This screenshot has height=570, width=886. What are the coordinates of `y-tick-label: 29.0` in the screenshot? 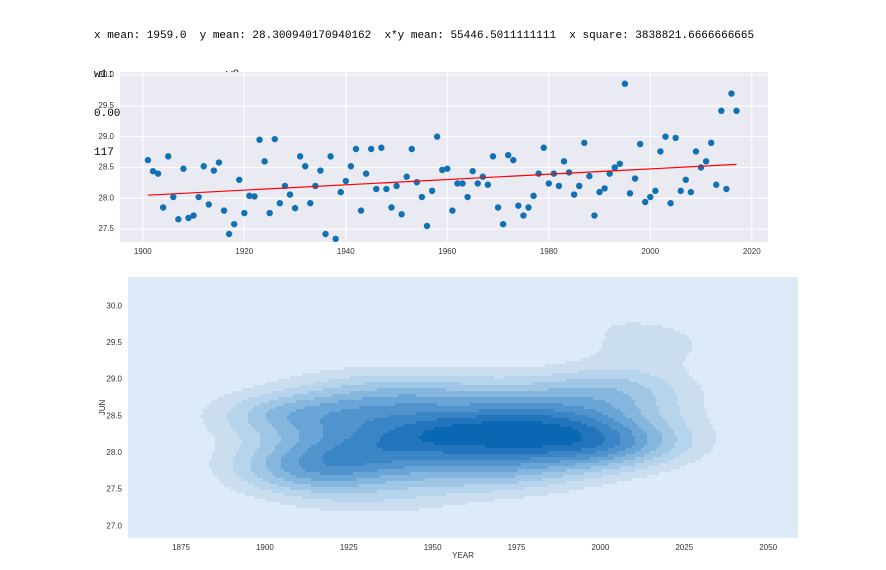 It's located at (106, 136).